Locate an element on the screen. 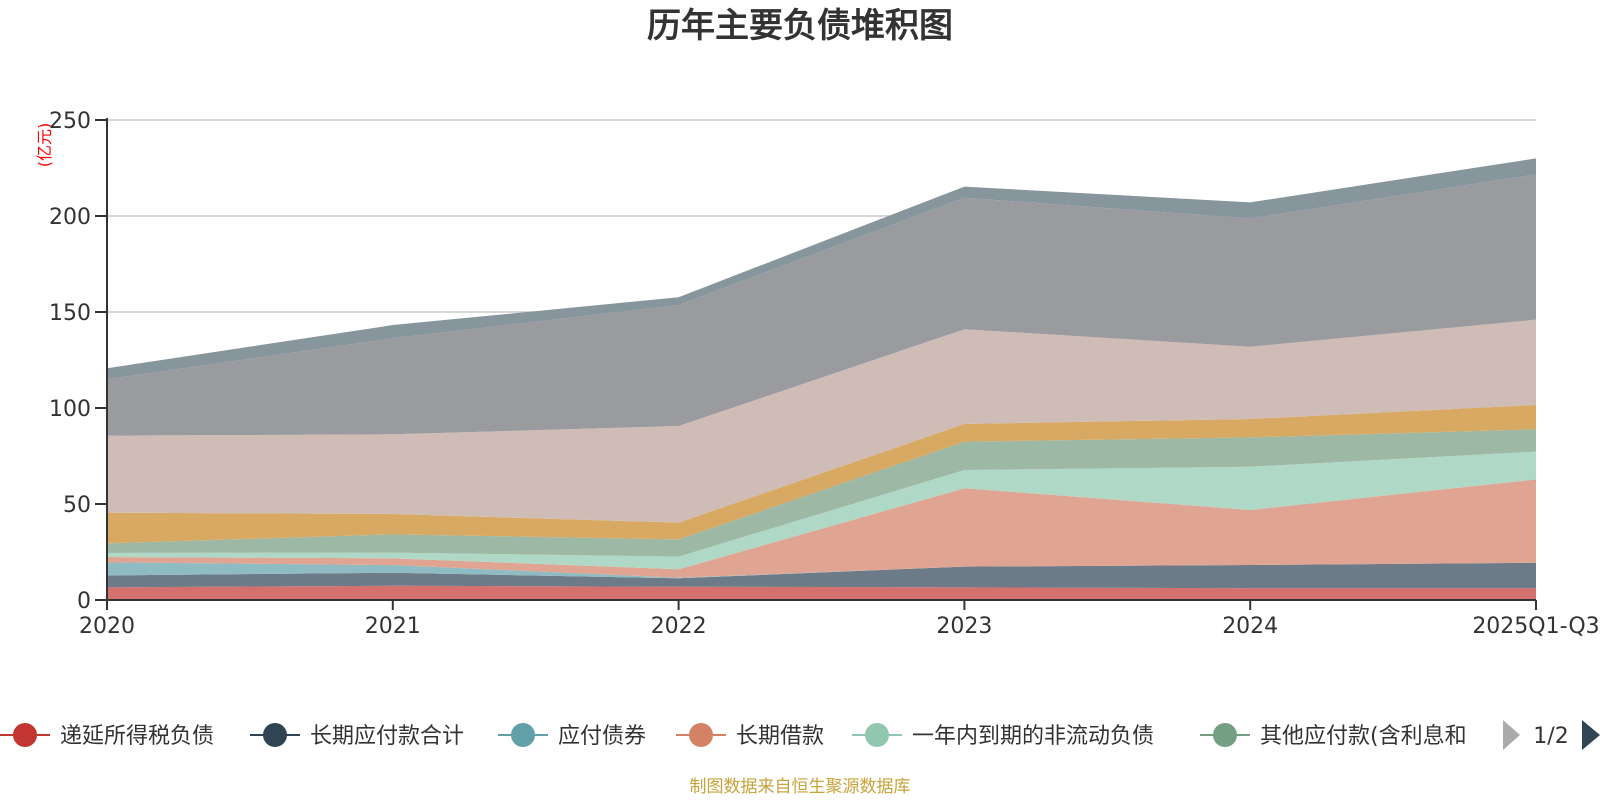 The image size is (1600, 800). x-tick-label: 2022 is located at coordinates (679, 626).